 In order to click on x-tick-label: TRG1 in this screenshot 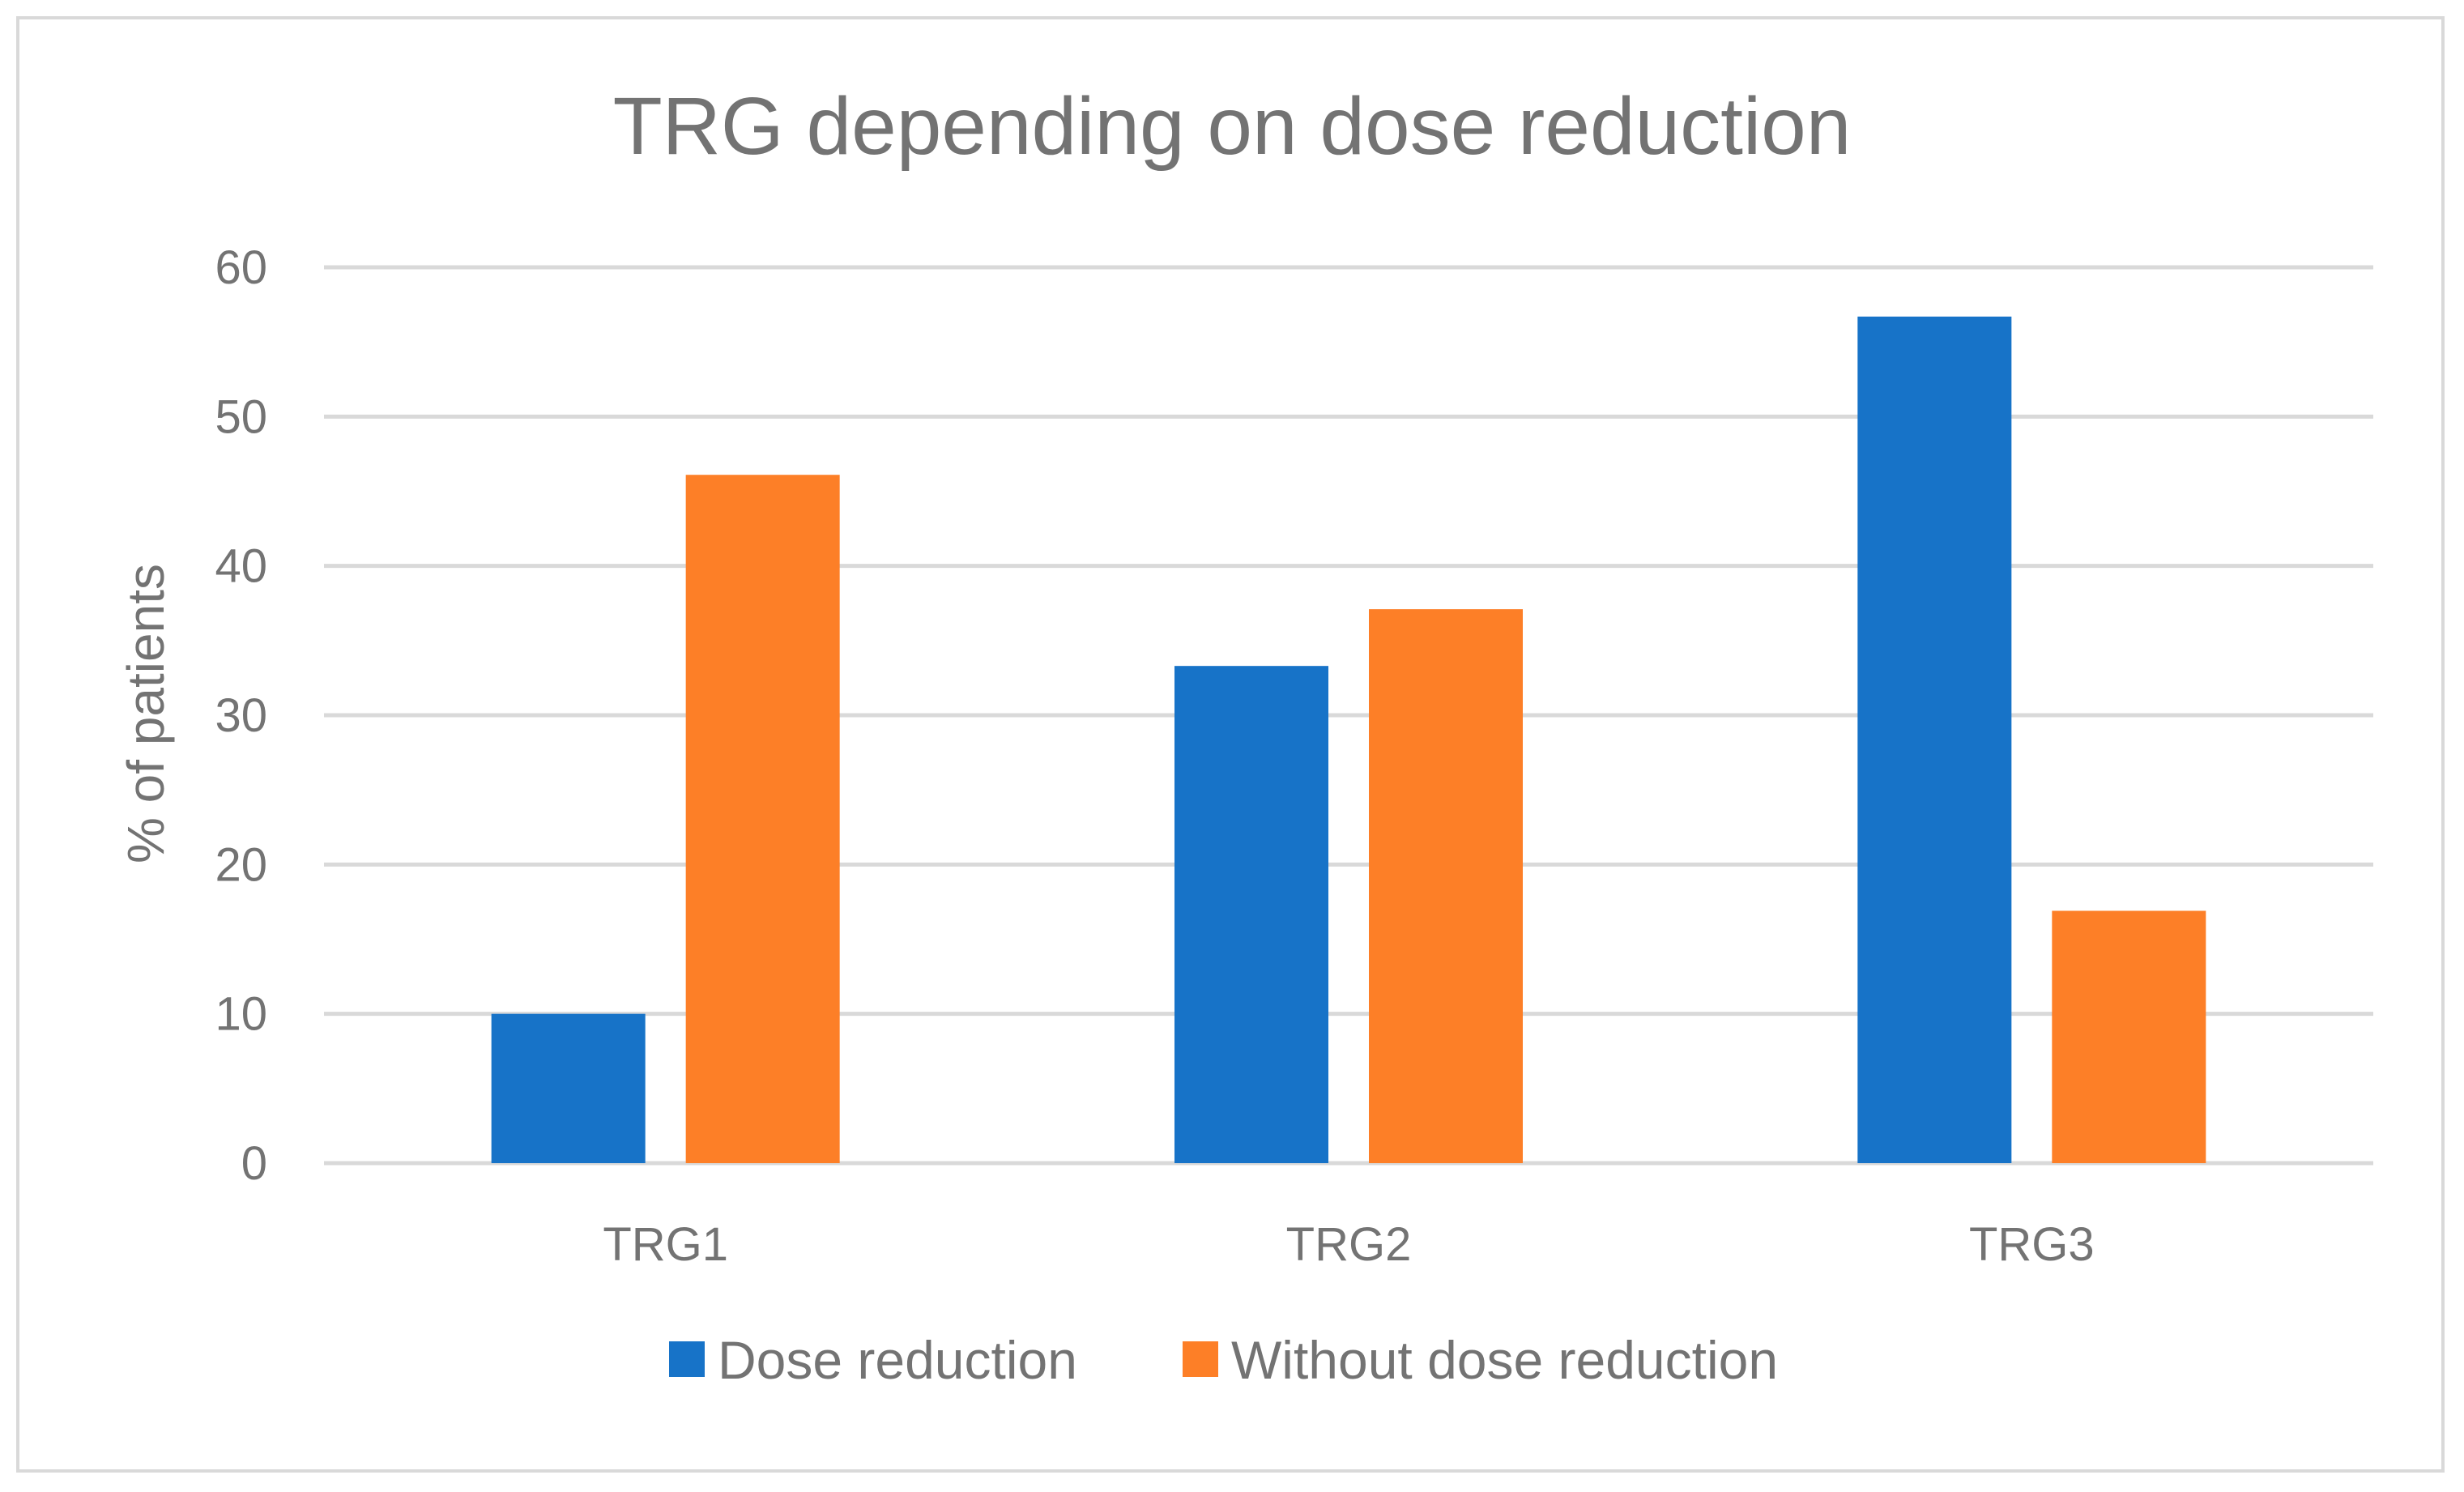, I will do `click(665, 1245)`.